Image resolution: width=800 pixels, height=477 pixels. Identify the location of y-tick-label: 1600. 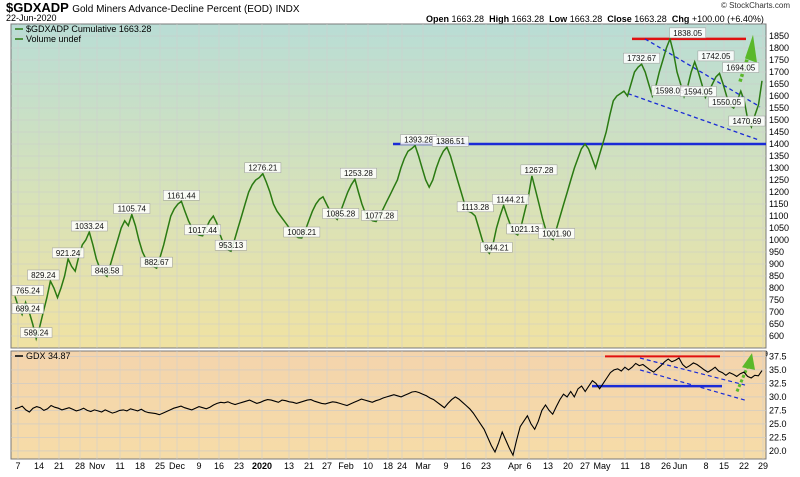
(779, 96).